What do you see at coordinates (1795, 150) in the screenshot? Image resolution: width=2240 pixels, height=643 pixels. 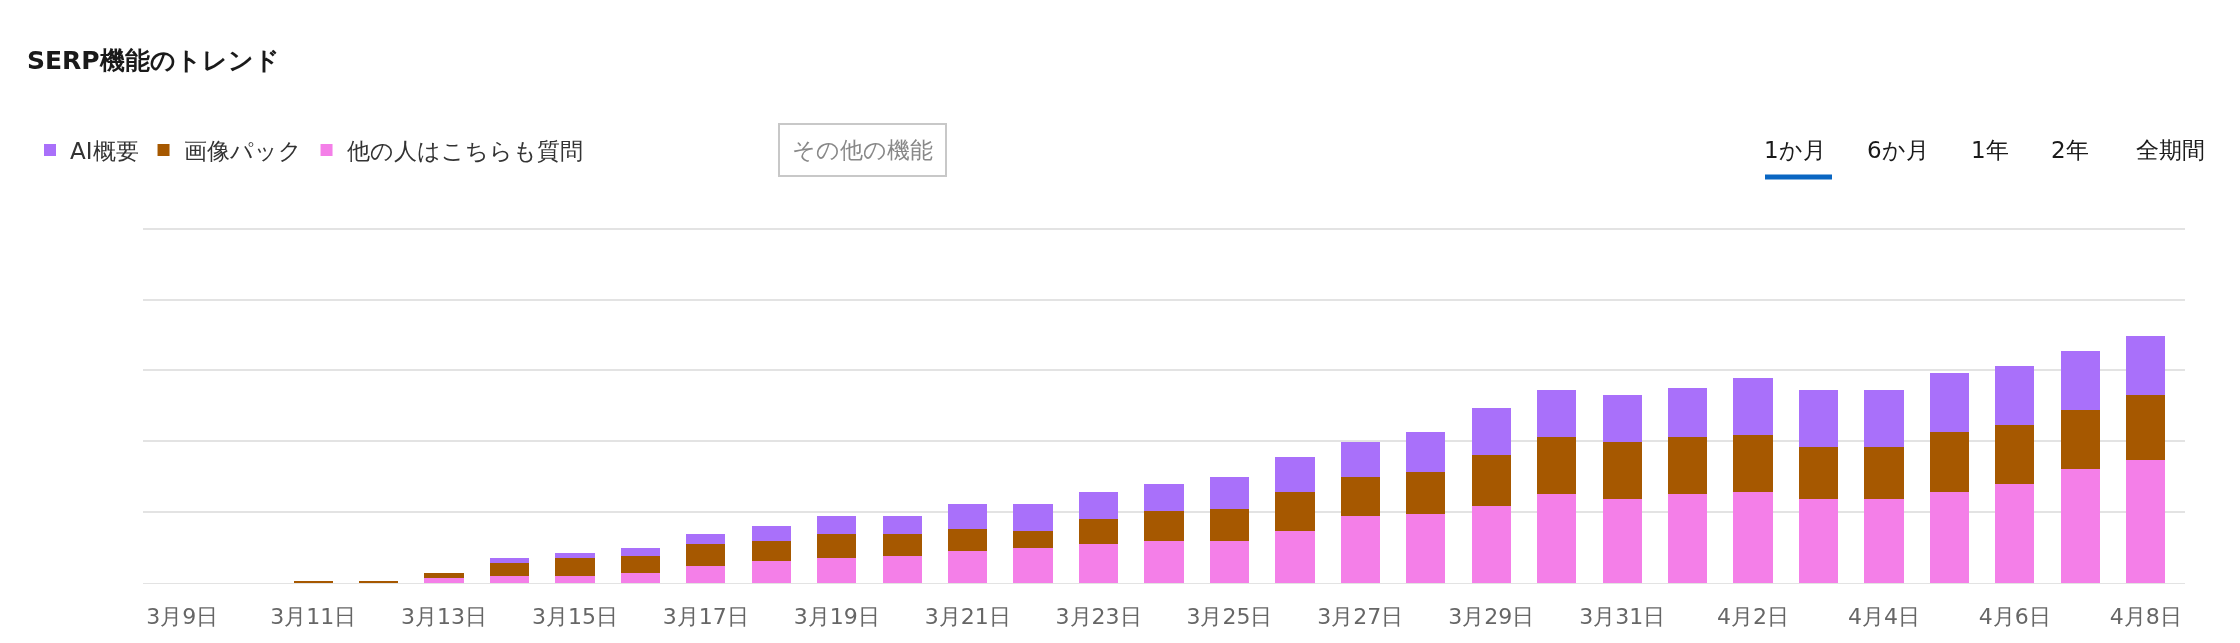 I see `text: 1か月` at bounding box center [1795, 150].